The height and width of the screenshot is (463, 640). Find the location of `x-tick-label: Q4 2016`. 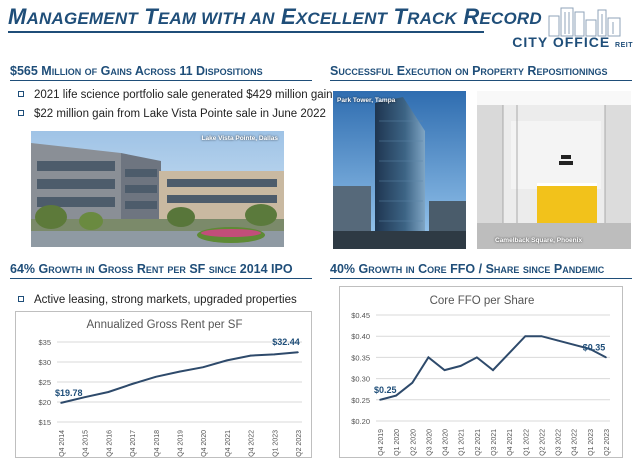

x-tick-label: Q4 2016 is located at coordinates (109, 443).